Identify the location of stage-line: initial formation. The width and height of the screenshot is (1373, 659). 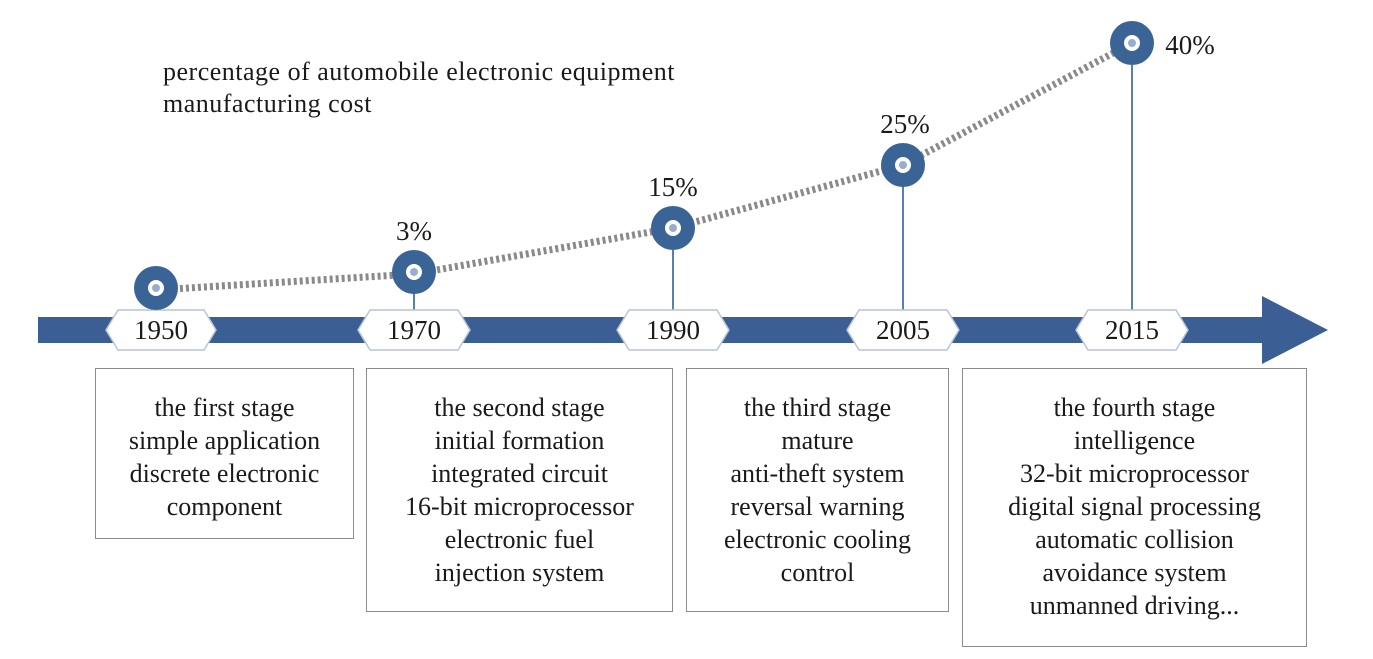
(519, 440).